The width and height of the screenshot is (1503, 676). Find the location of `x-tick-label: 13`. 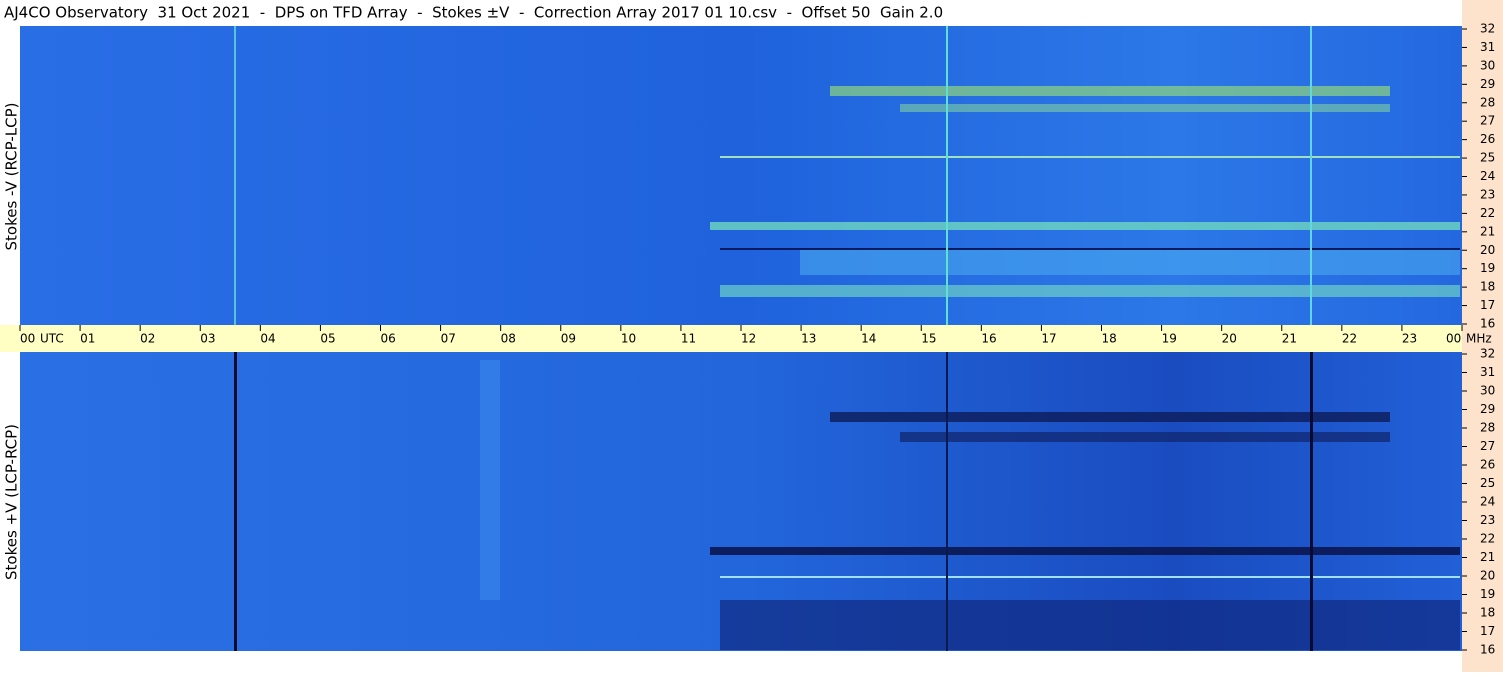

x-tick-label: 13 is located at coordinates (808, 339).